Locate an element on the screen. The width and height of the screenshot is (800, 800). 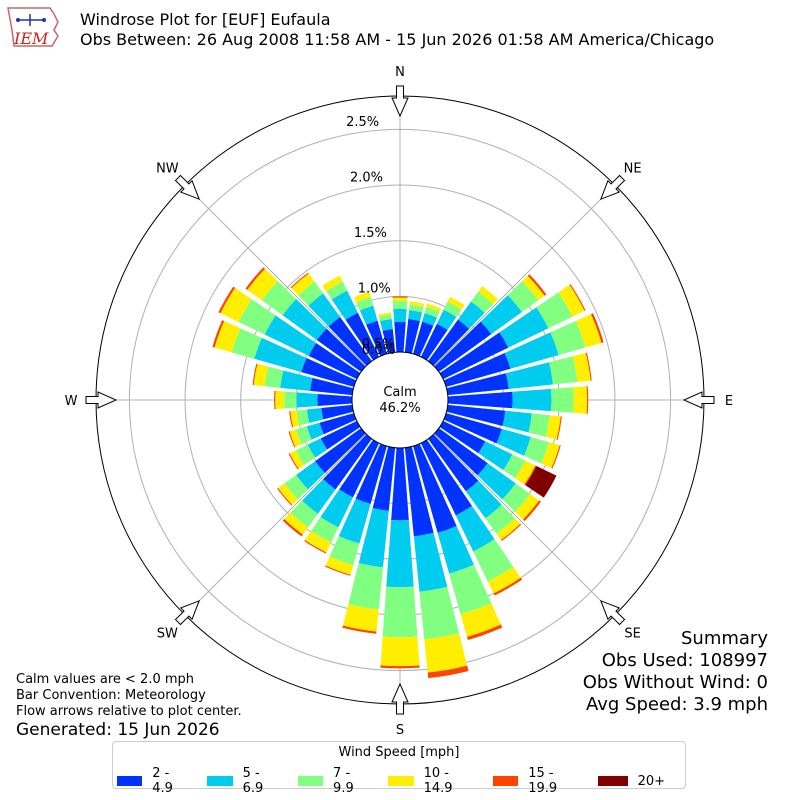
bar-segment-290-bin3 is located at coordinates (246, 343).